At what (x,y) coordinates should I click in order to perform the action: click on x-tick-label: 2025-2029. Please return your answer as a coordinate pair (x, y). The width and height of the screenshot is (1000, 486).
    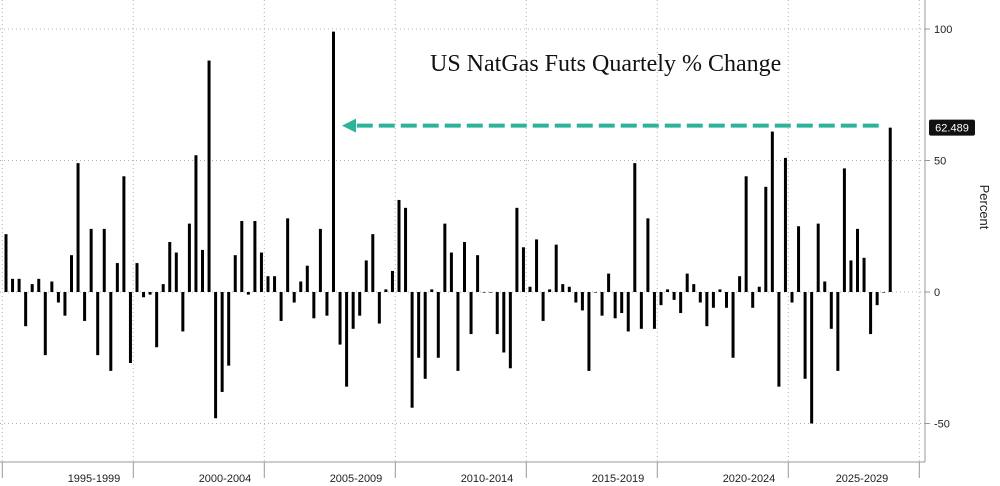
    Looking at the image, I should click on (862, 479).